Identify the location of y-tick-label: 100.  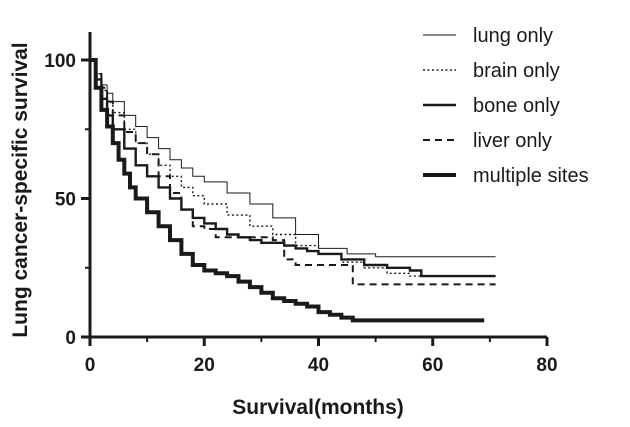
(60, 61).